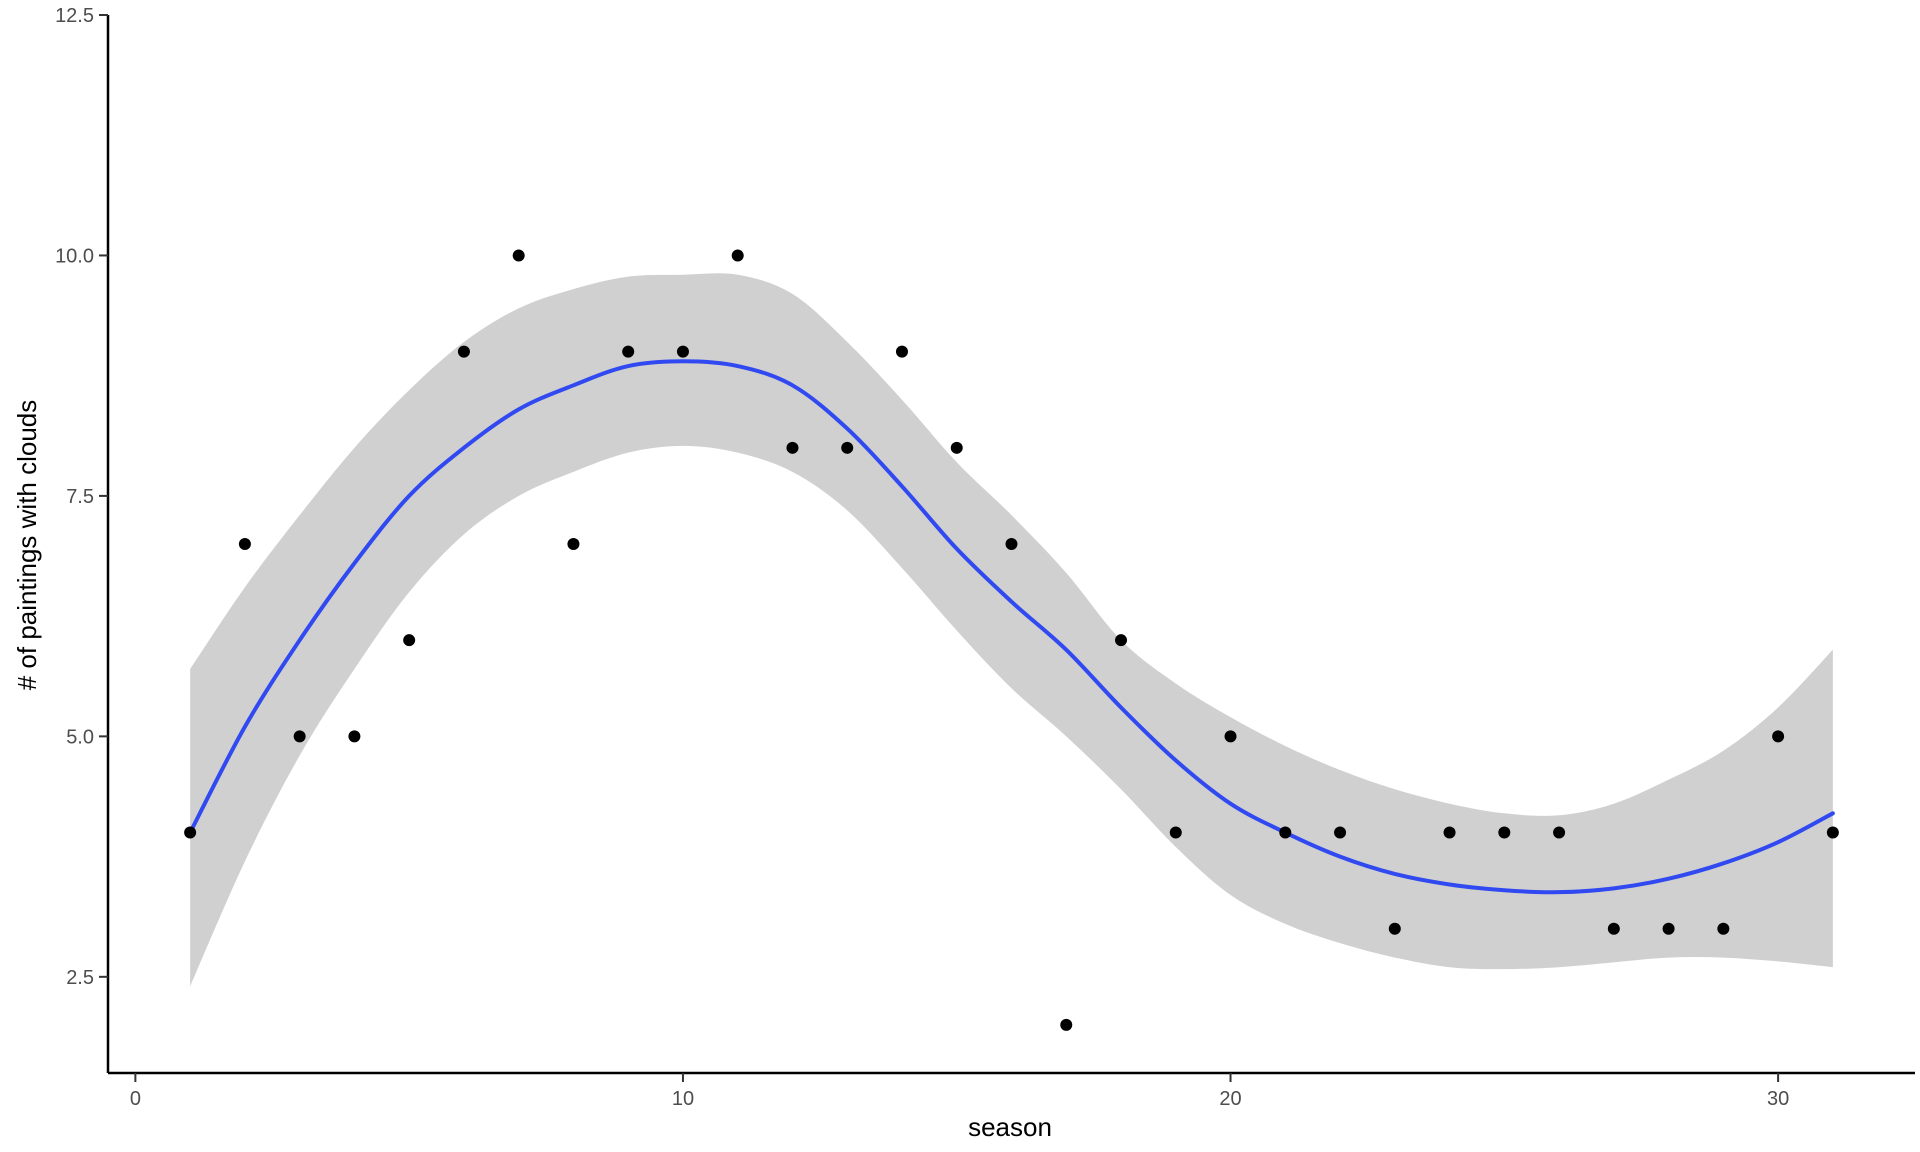  Describe the element at coordinates (27, 545) in the screenshot. I see `y-axis-title: # of paintings with clouds` at that location.